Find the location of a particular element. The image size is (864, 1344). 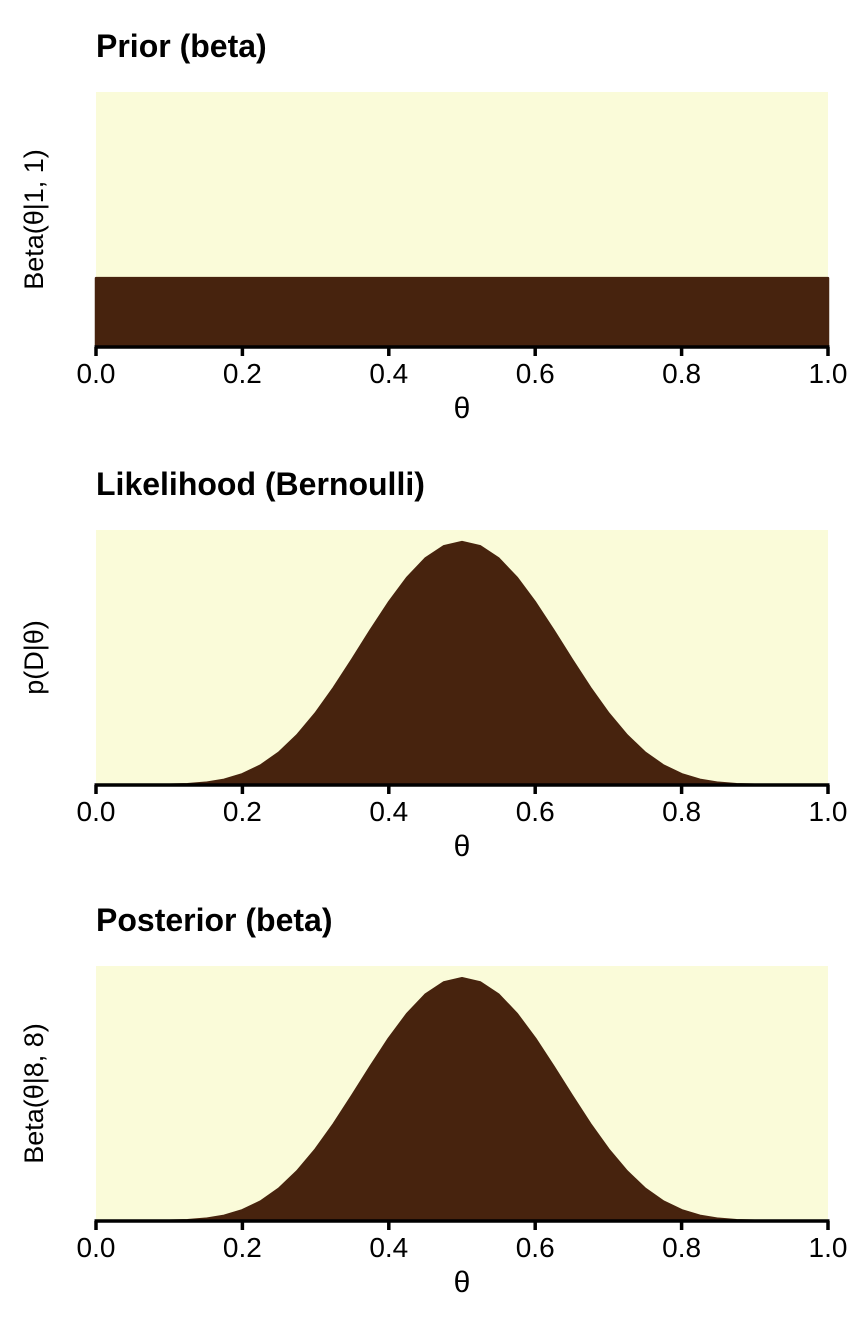

x-axis-ticks-likelihood: 0.0 0.2 0.4 0.6 0.8 1.0 is located at coordinates (462, 813).